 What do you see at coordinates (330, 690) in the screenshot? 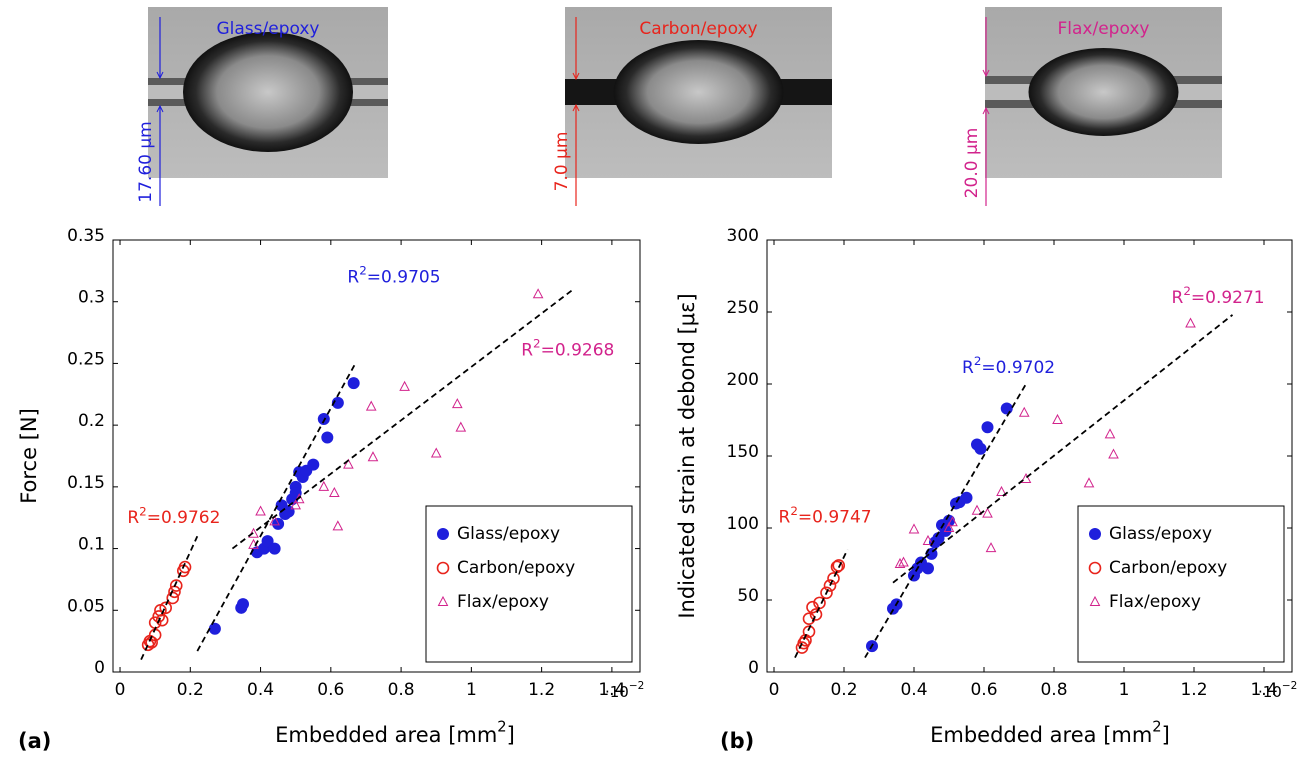
I see `x-tick-label: 0.6` at bounding box center [330, 690].